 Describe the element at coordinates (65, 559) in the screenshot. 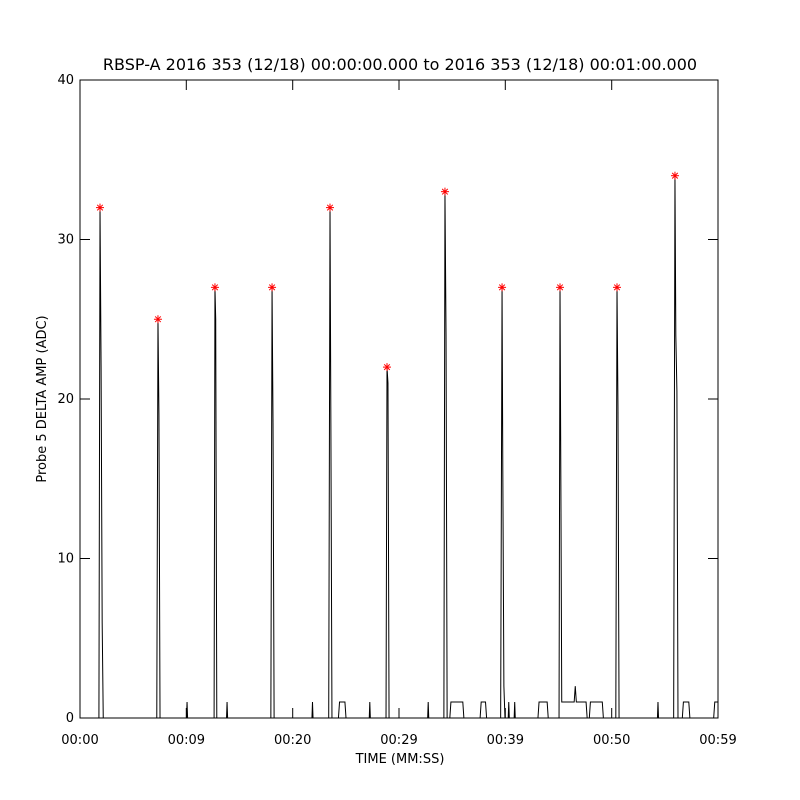

I see `y-tick-label: 10` at that location.